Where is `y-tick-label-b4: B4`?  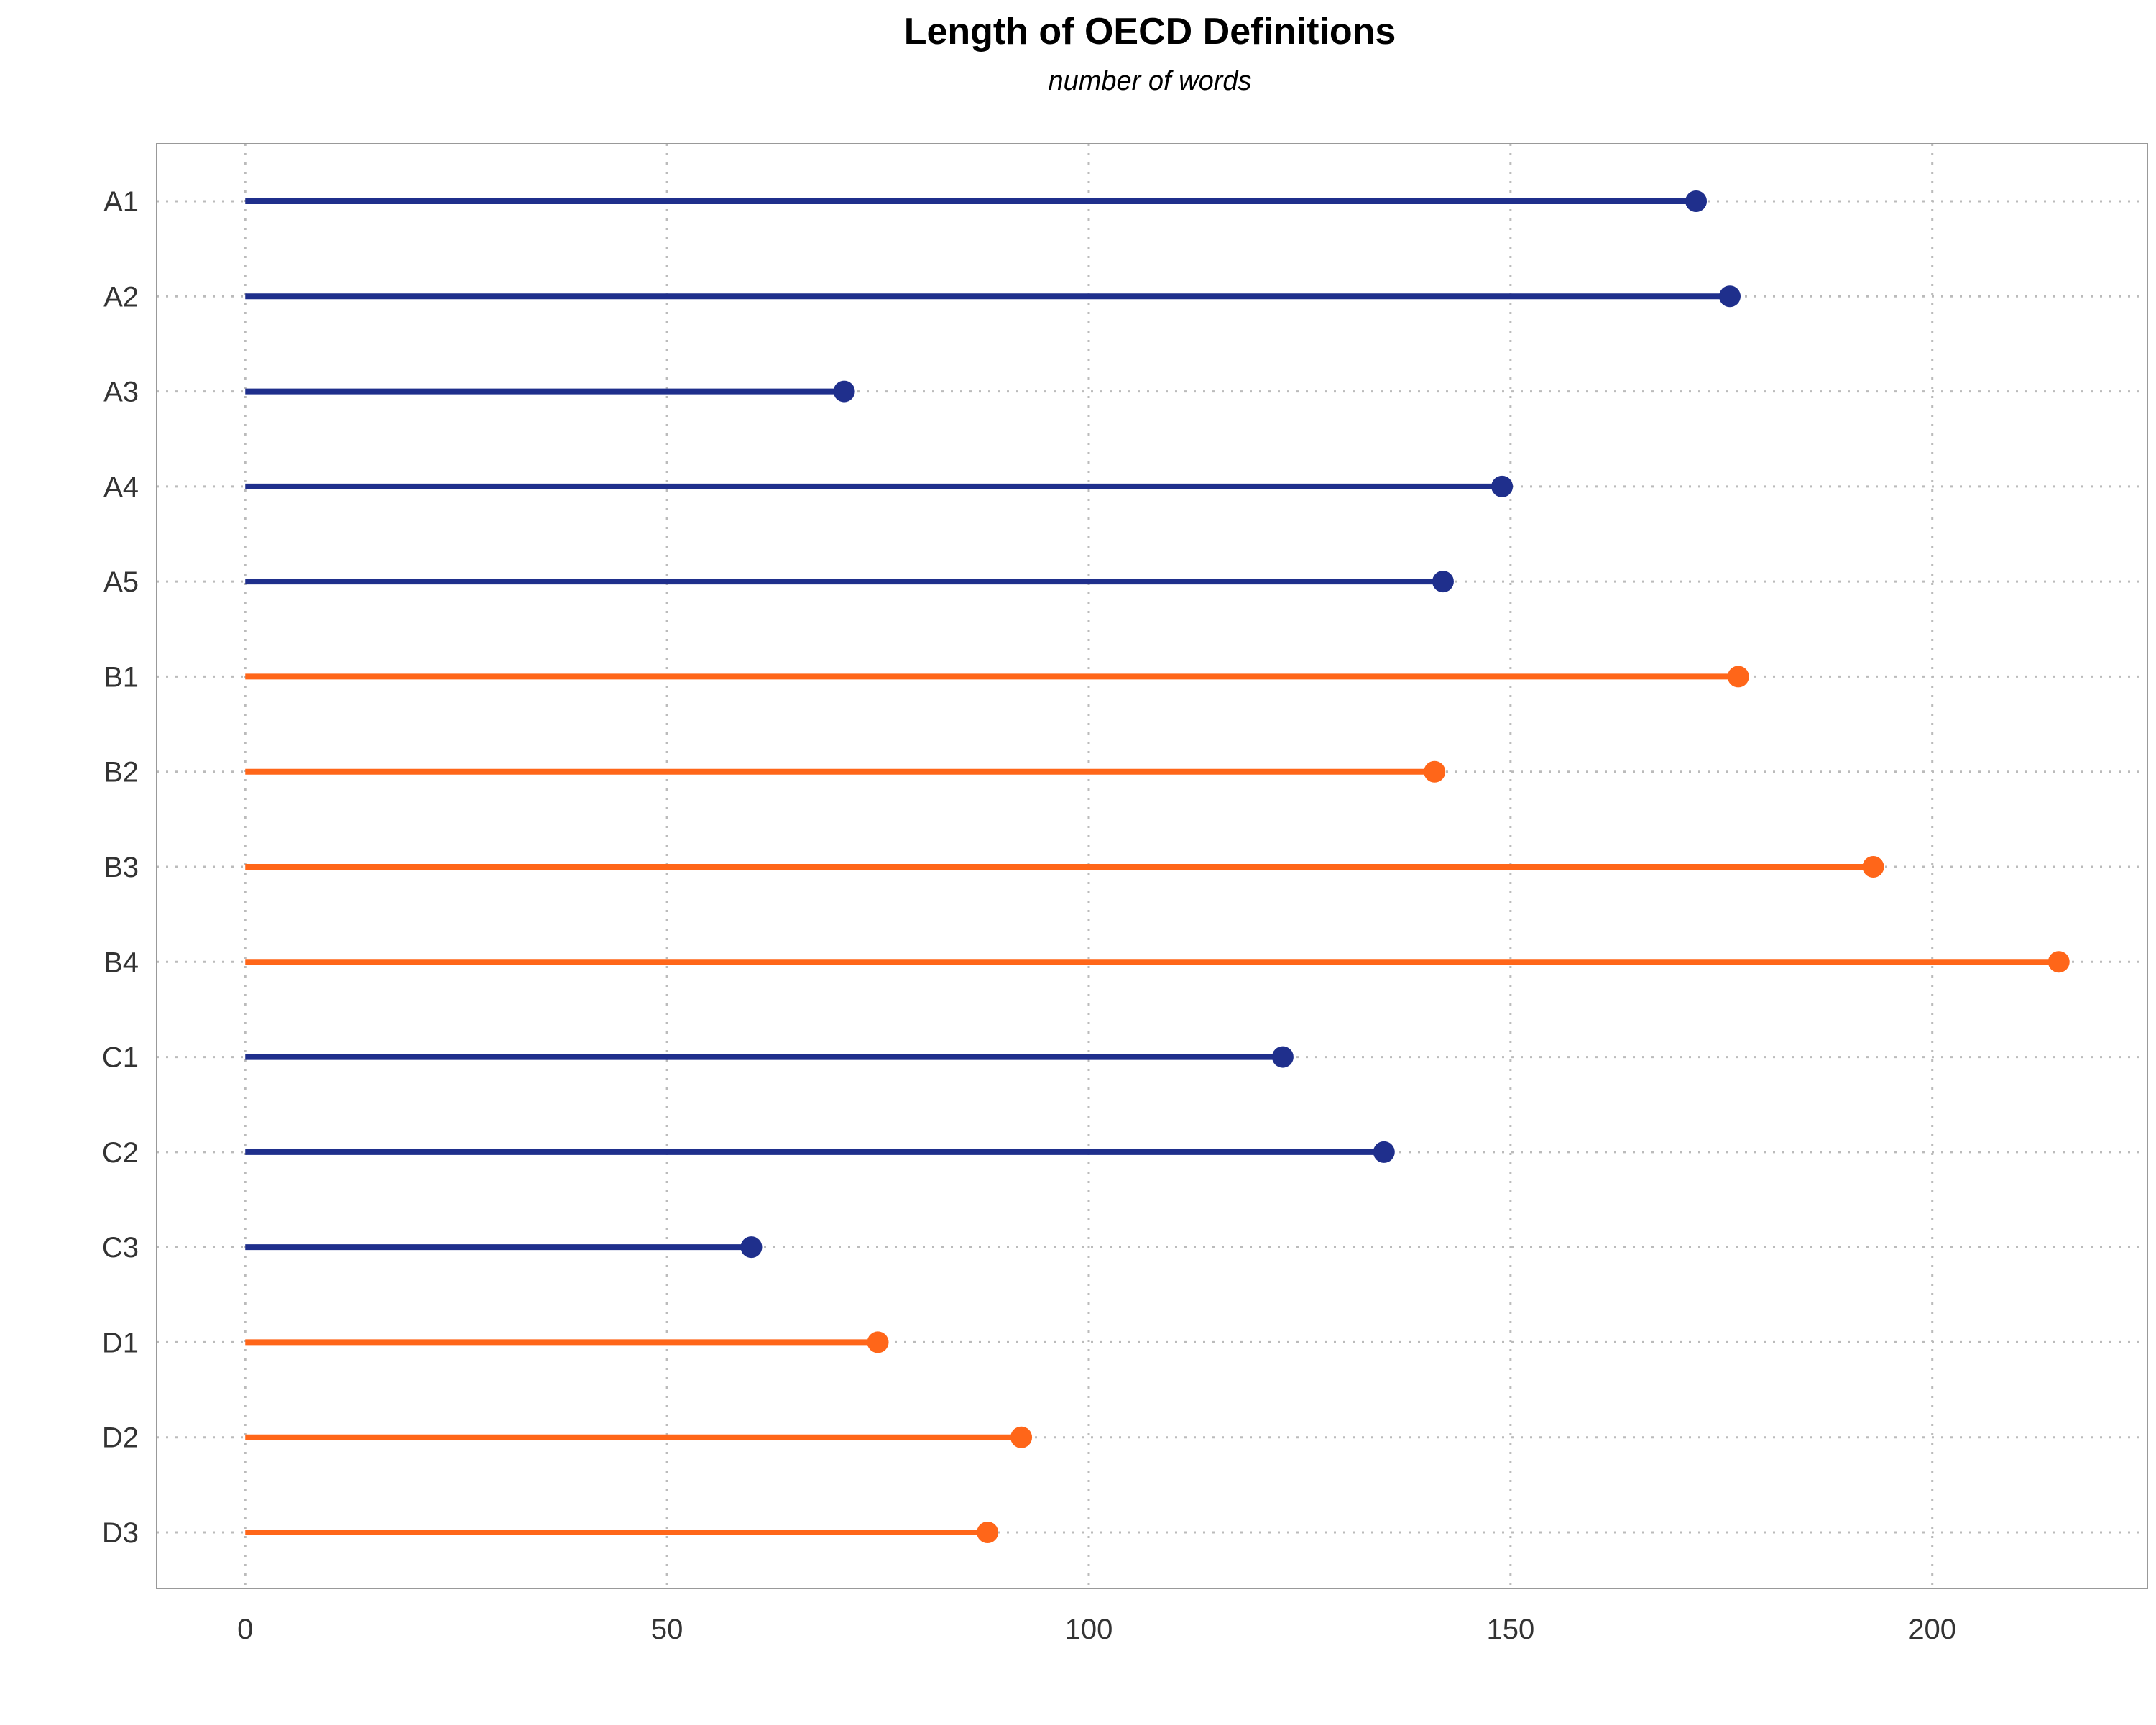 y-tick-label-b4: B4 is located at coordinates (121, 962).